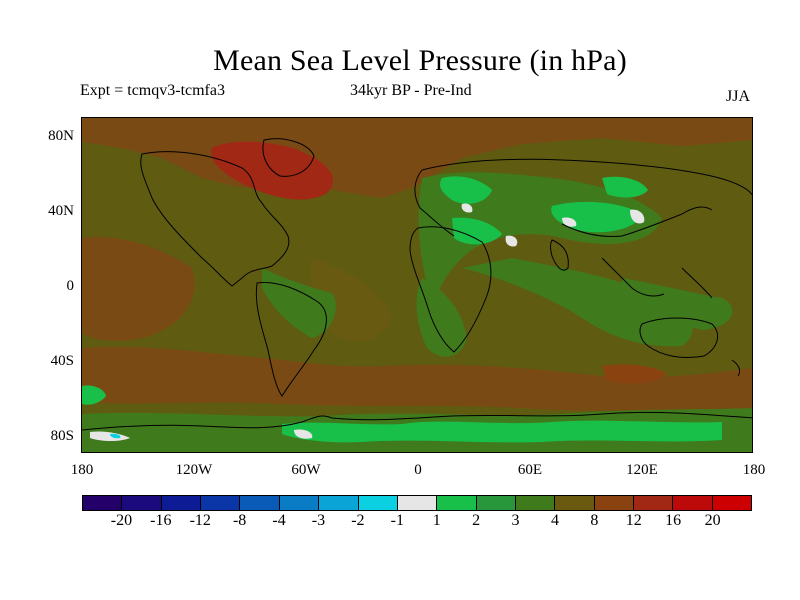 The height and width of the screenshot is (600, 800). What do you see at coordinates (318, 520) in the screenshot?
I see `colorbar-label: -3` at bounding box center [318, 520].